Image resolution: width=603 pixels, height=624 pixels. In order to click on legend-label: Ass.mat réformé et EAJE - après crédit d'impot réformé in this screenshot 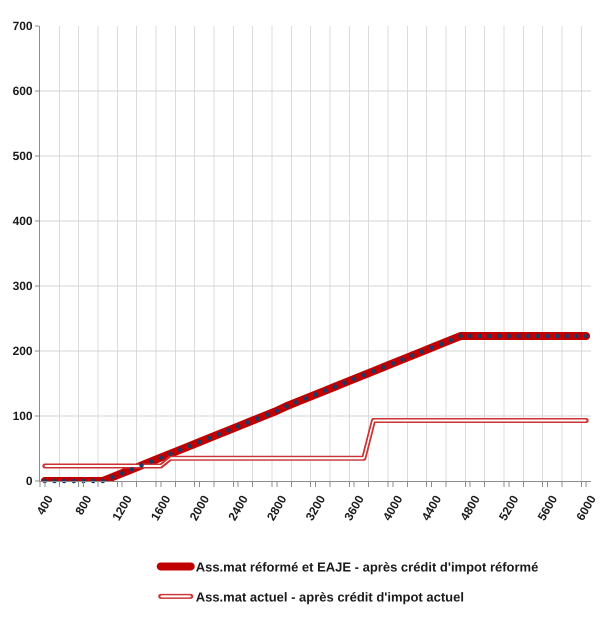, I will do `click(367, 567)`.